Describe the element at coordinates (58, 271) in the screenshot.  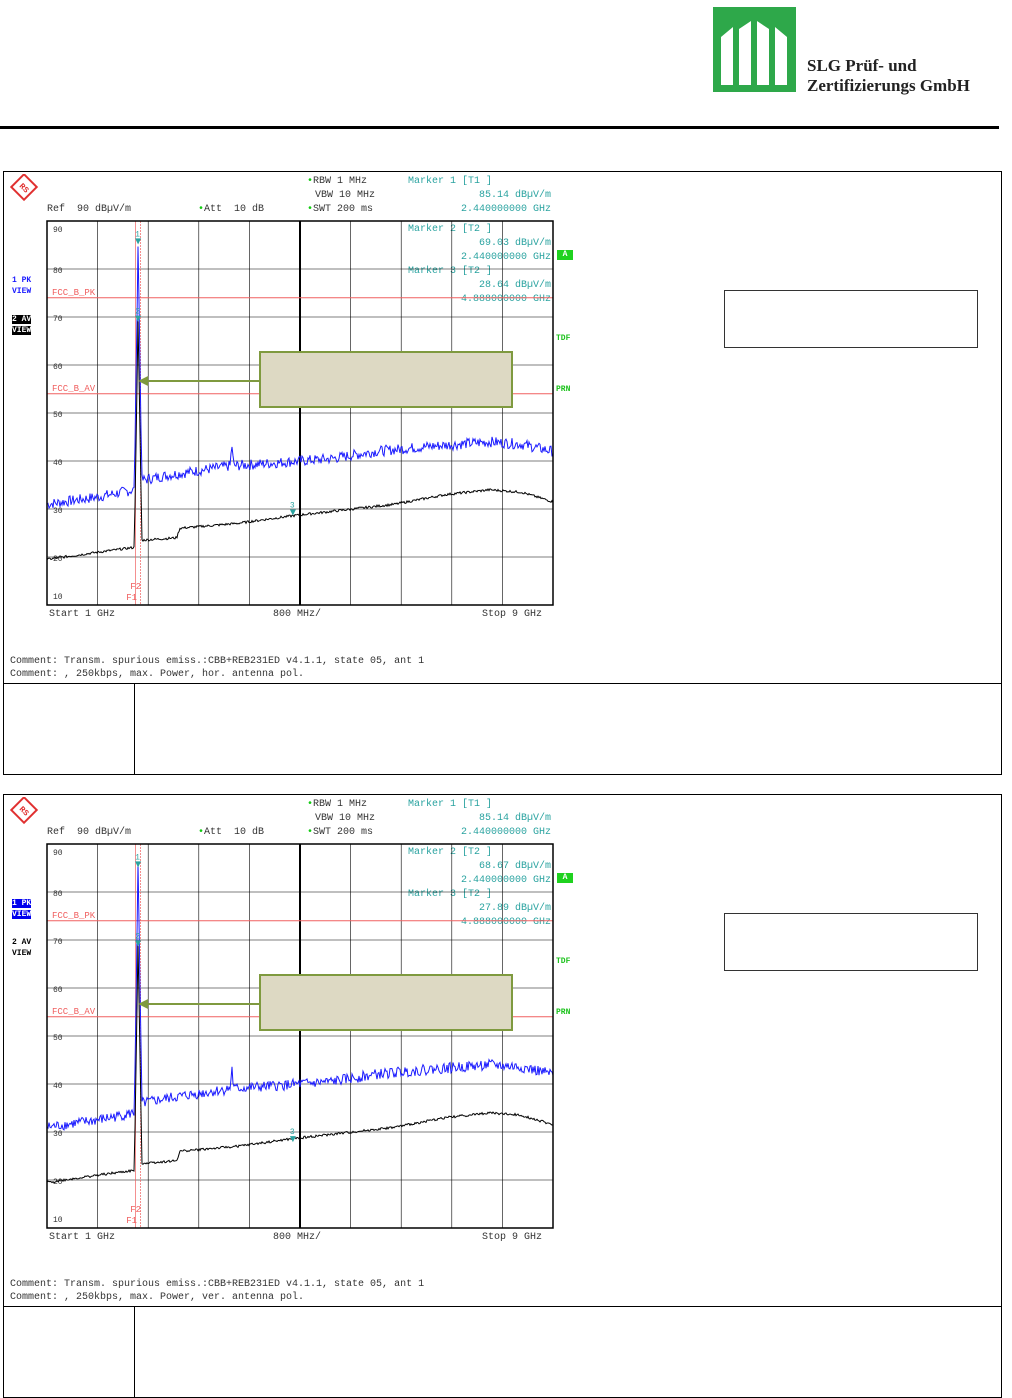
I see `y-tick-label: 80` at that location.